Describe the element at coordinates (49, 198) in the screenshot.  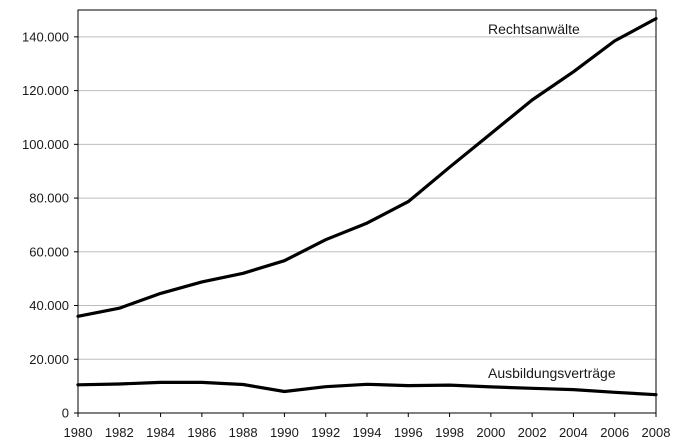
I see `y-tick-label: 80.000` at that location.